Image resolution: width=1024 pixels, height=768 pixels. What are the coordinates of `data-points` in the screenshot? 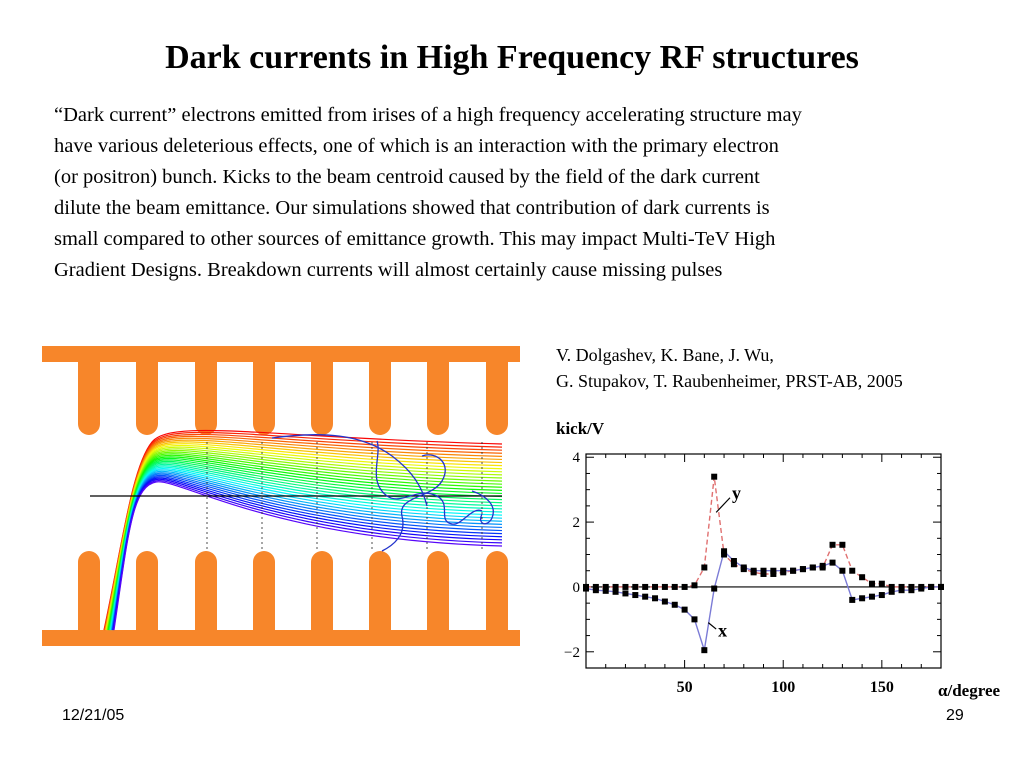 It's located at (763, 563).